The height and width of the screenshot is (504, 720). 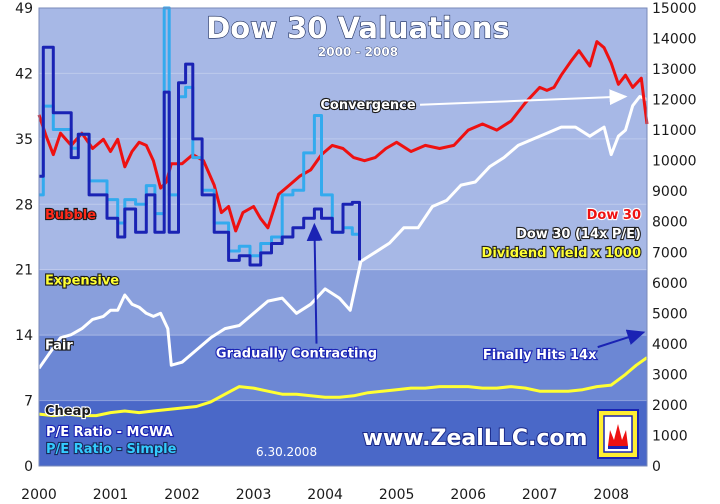 What do you see at coordinates (475, 438) in the screenshot?
I see `watermark: www.ZealLLC.com` at bounding box center [475, 438].